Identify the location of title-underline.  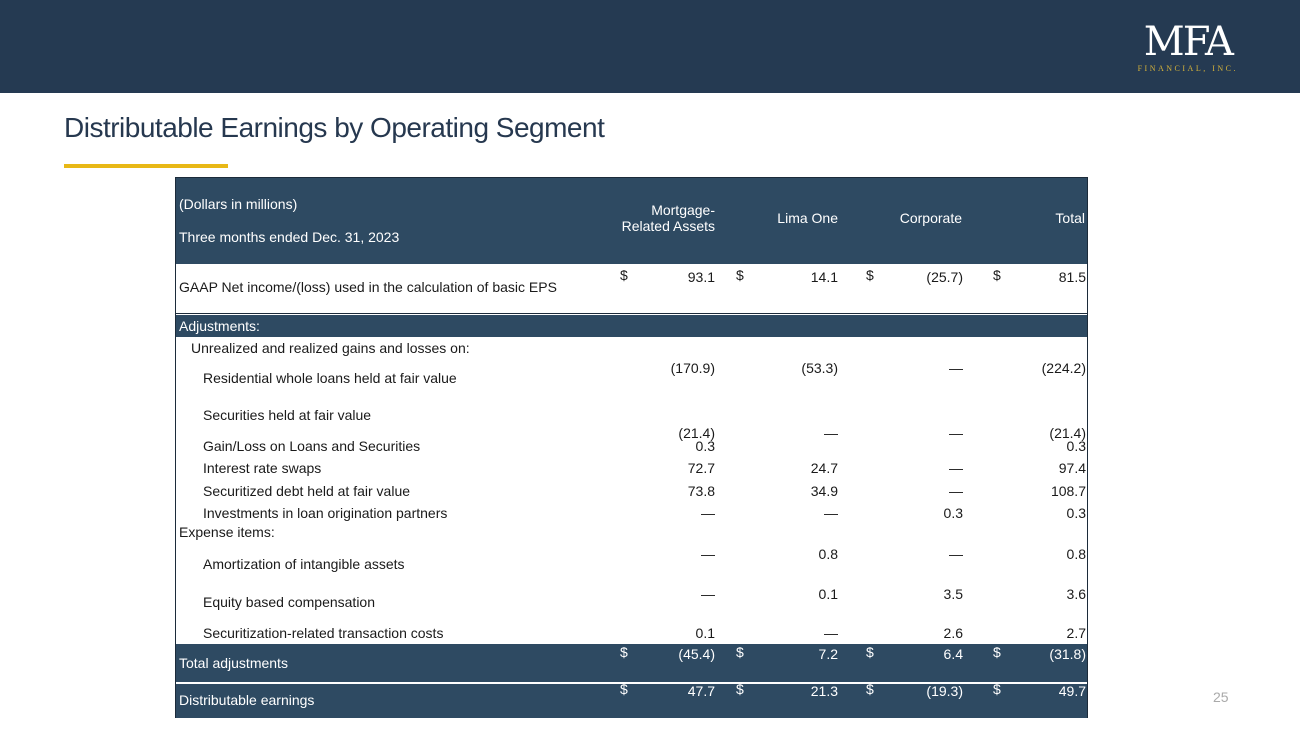
(146, 166).